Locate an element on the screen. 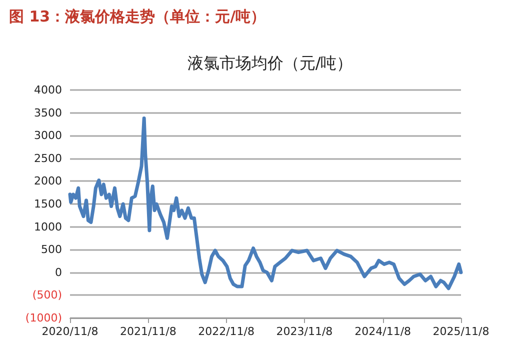 This screenshot has width=515, height=360. x-tick-label: 2025/11/8 is located at coordinates (461, 331).